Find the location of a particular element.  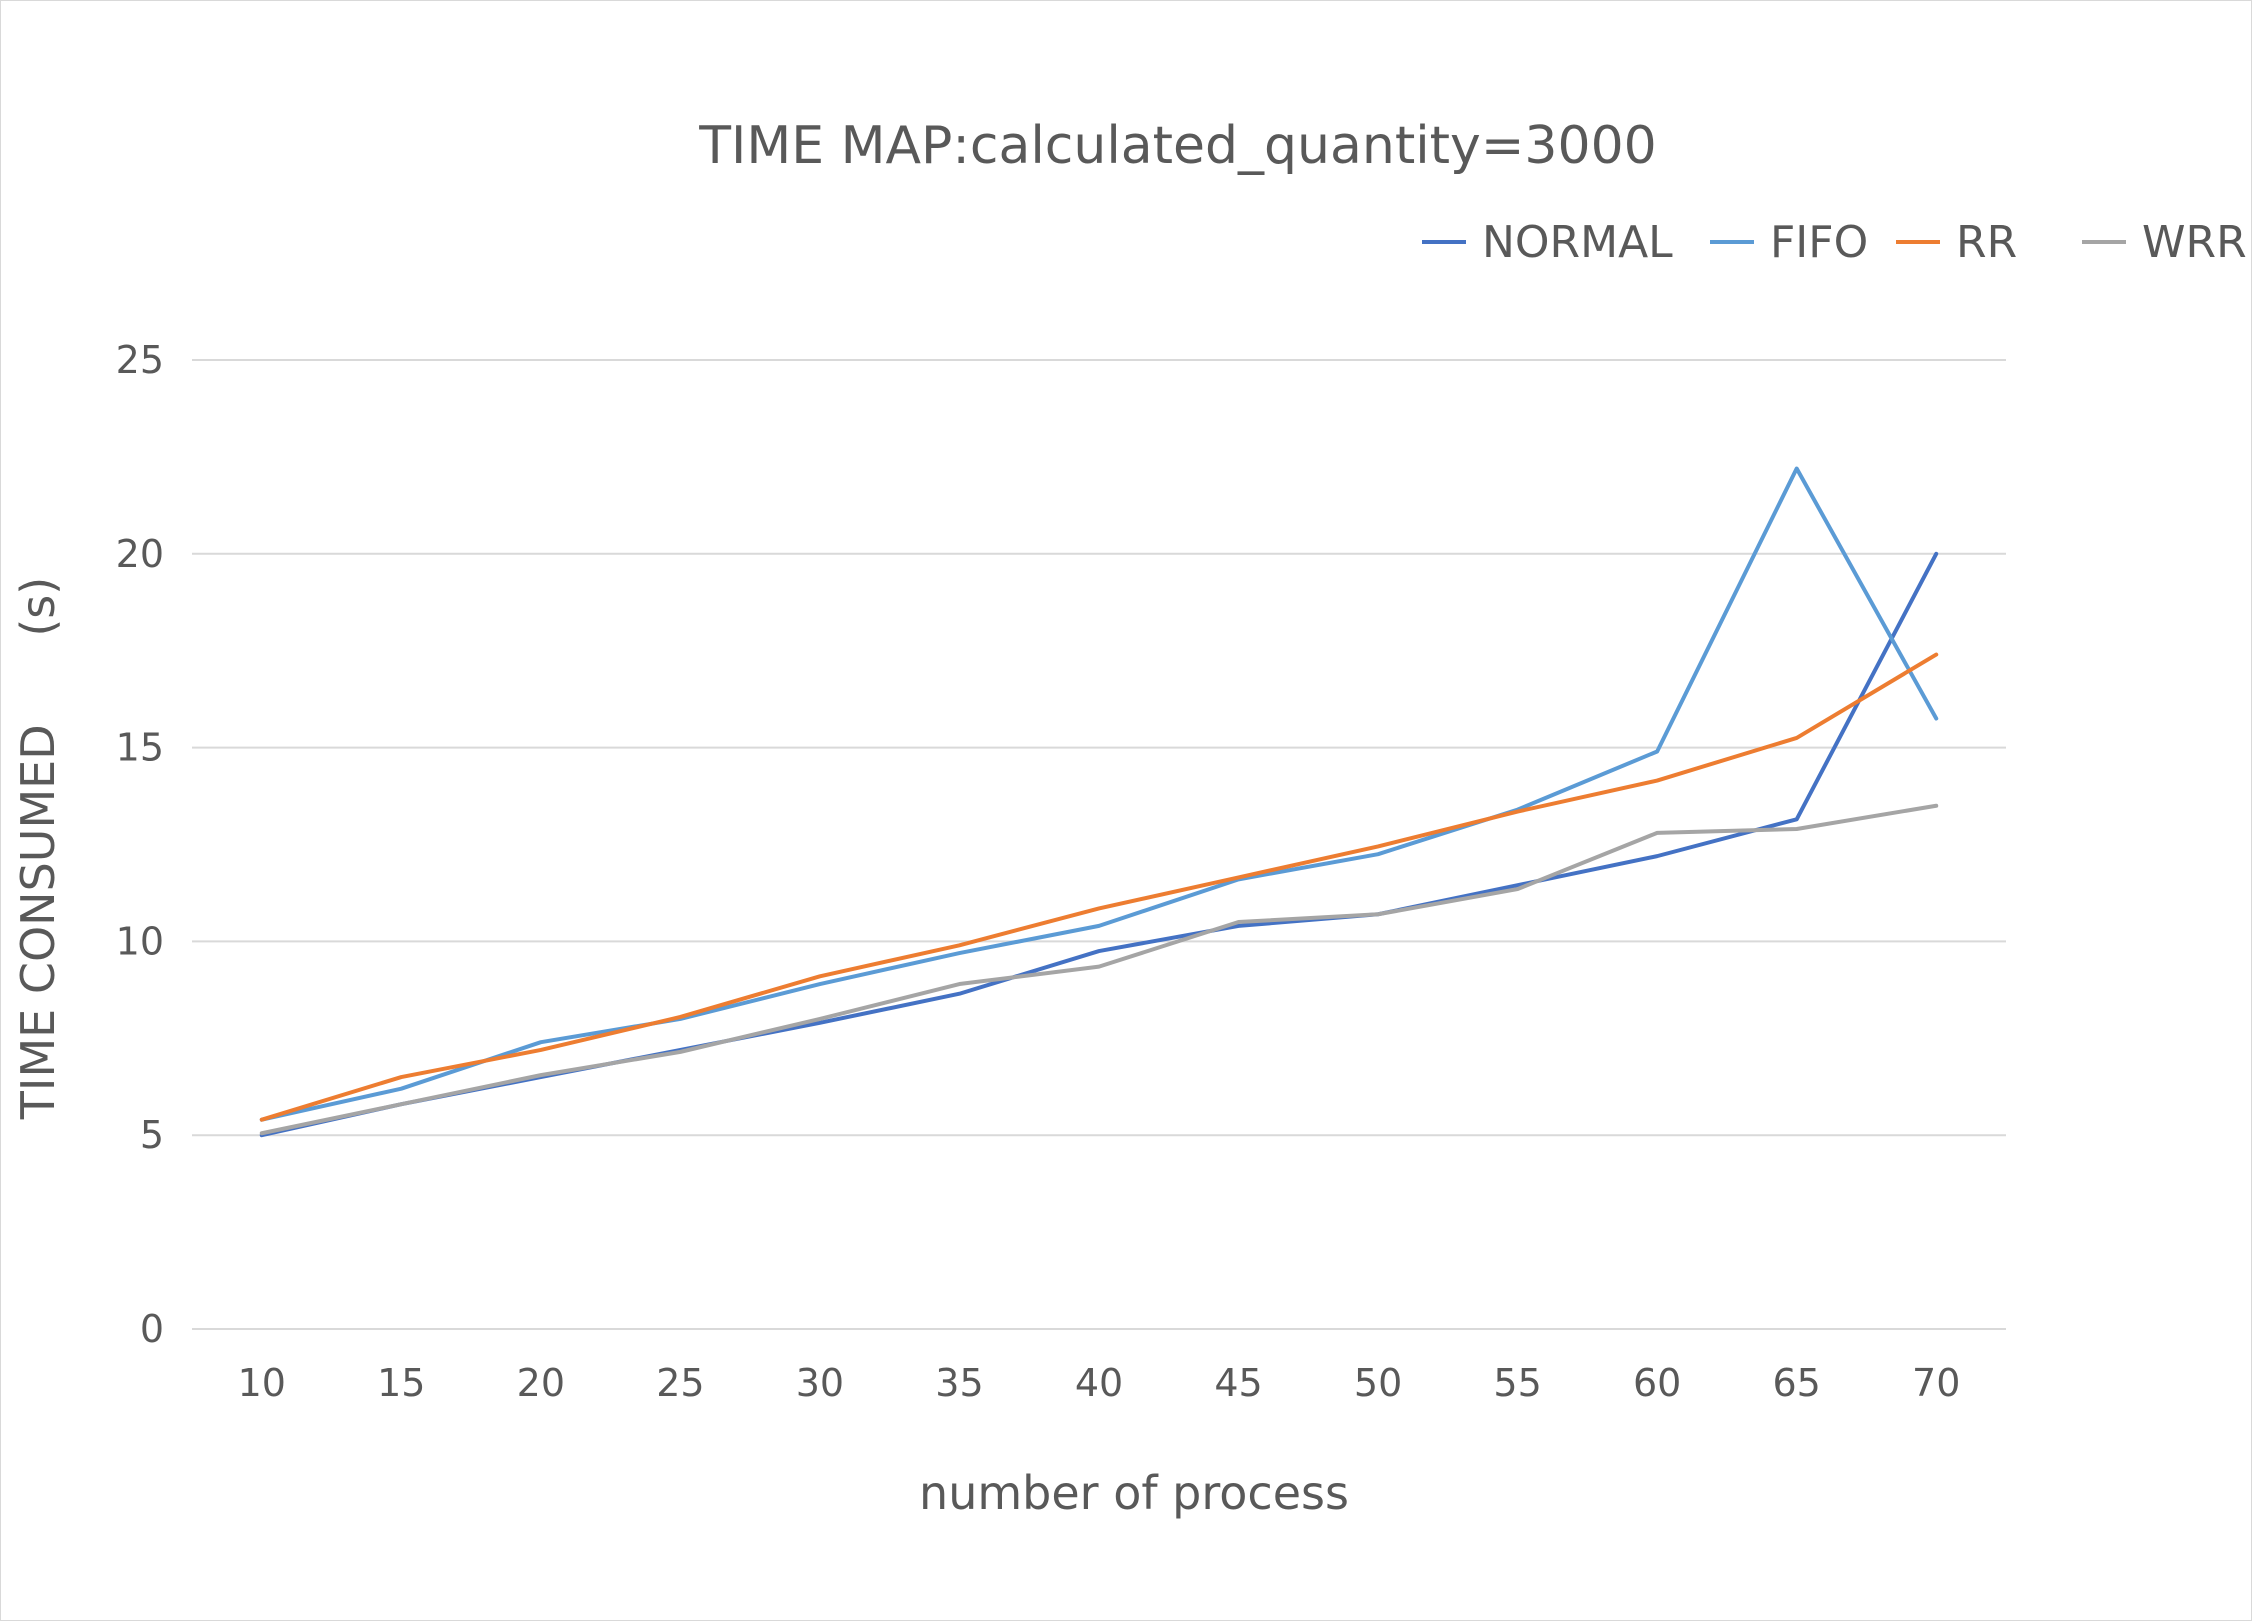

x-tick-label: 40 is located at coordinates (1099, 1383).